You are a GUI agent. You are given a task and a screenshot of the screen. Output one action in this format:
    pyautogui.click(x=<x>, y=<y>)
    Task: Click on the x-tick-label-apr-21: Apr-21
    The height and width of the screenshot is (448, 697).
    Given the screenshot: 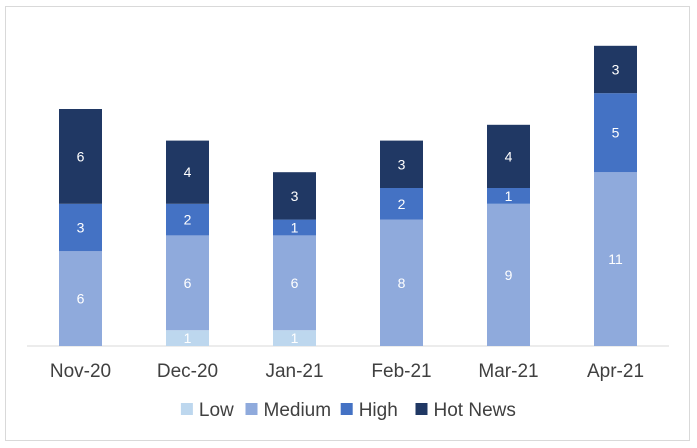 What is the action you would take?
    pyautogui.click(x=615, y=371)
    